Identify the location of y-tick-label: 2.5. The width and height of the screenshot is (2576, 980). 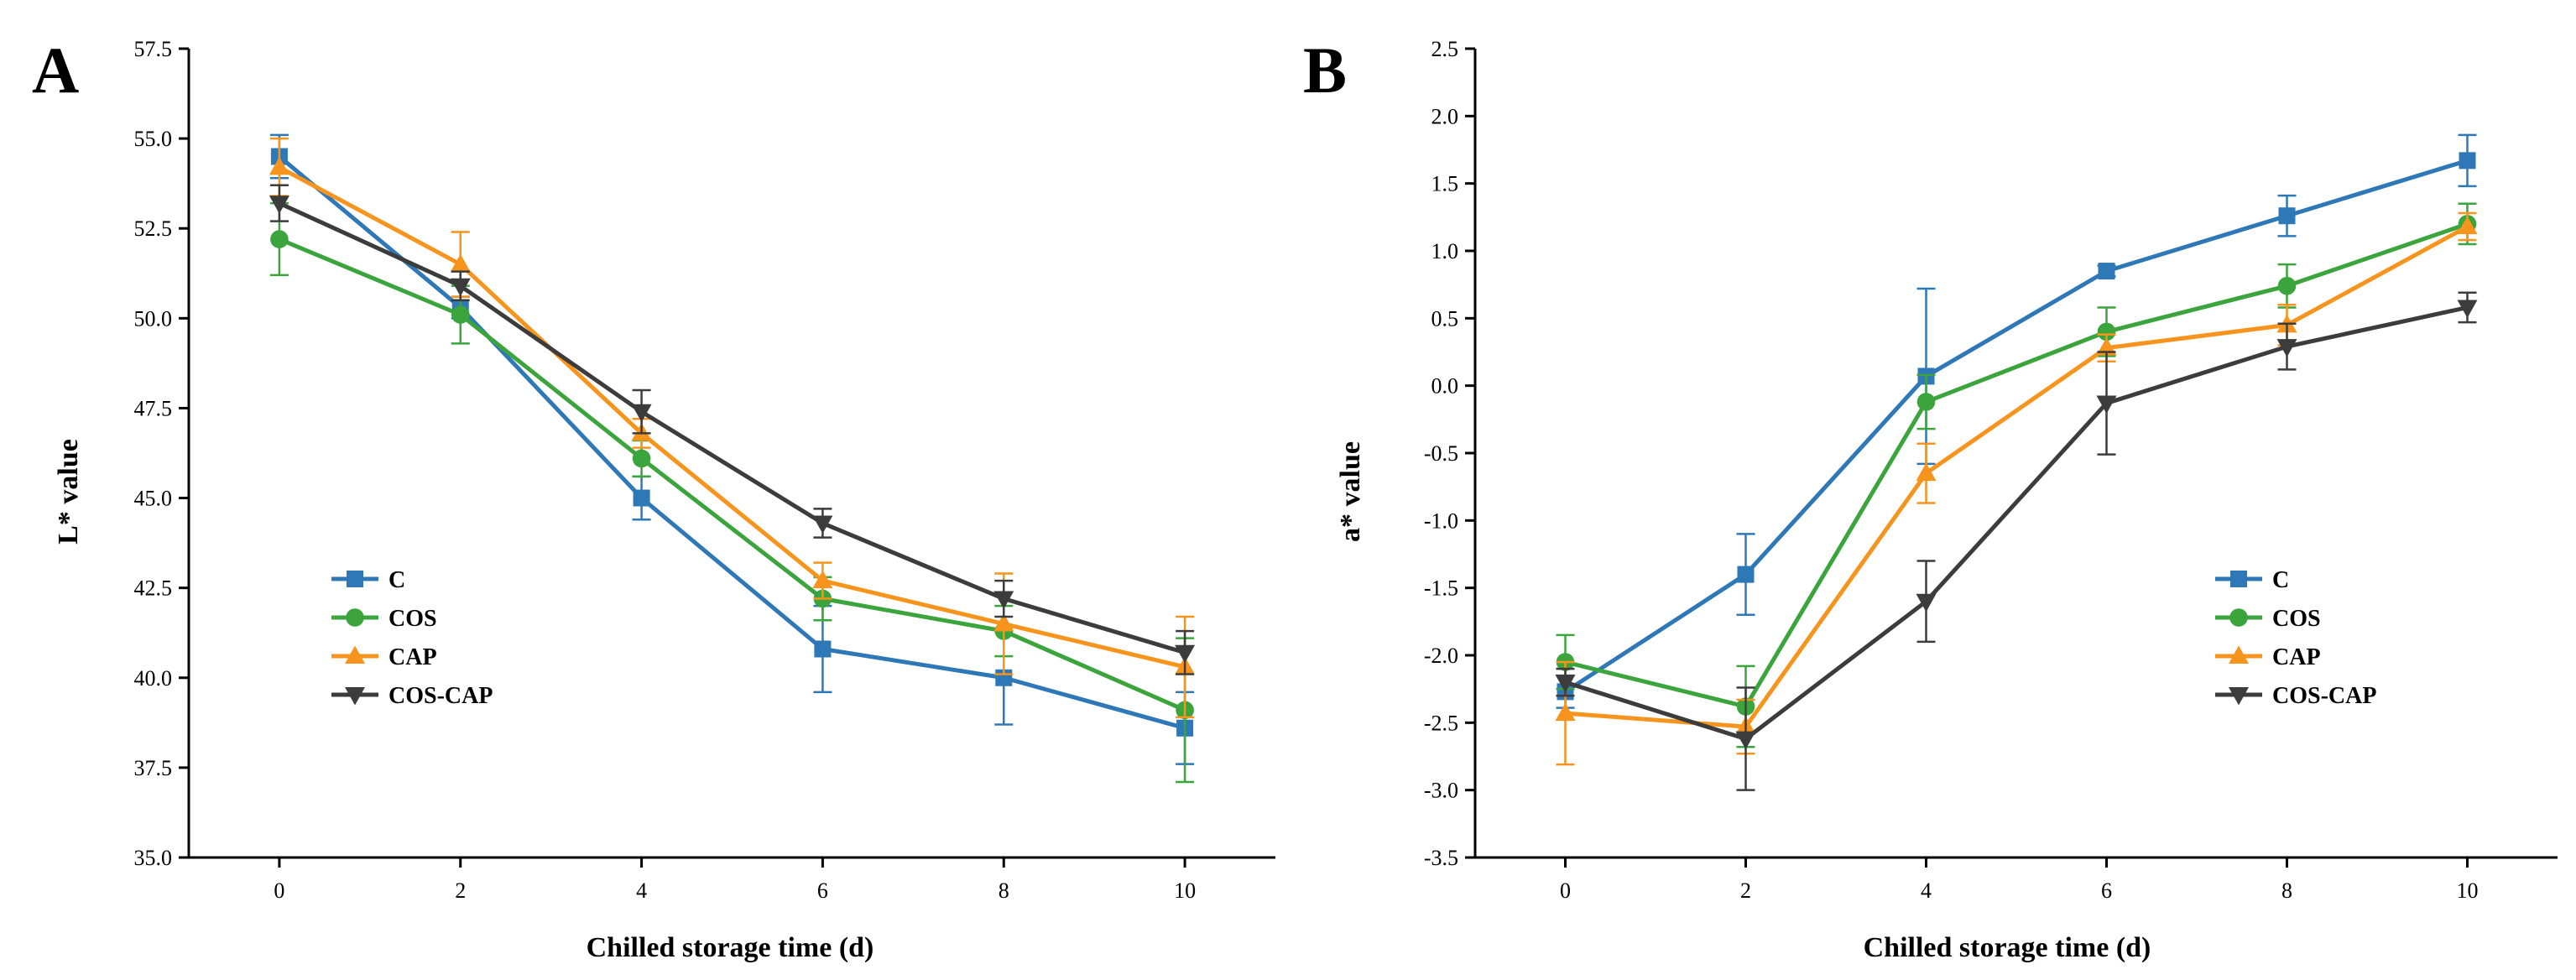
(1445, 49).